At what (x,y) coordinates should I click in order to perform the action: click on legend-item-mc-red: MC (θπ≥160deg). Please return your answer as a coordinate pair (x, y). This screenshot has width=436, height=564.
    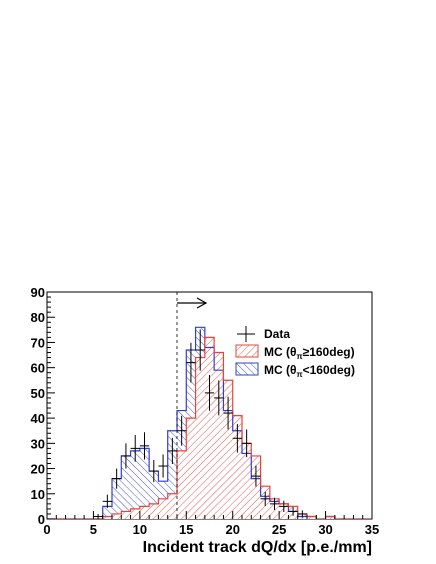
    Looking at the image, I should click on (295, 352).